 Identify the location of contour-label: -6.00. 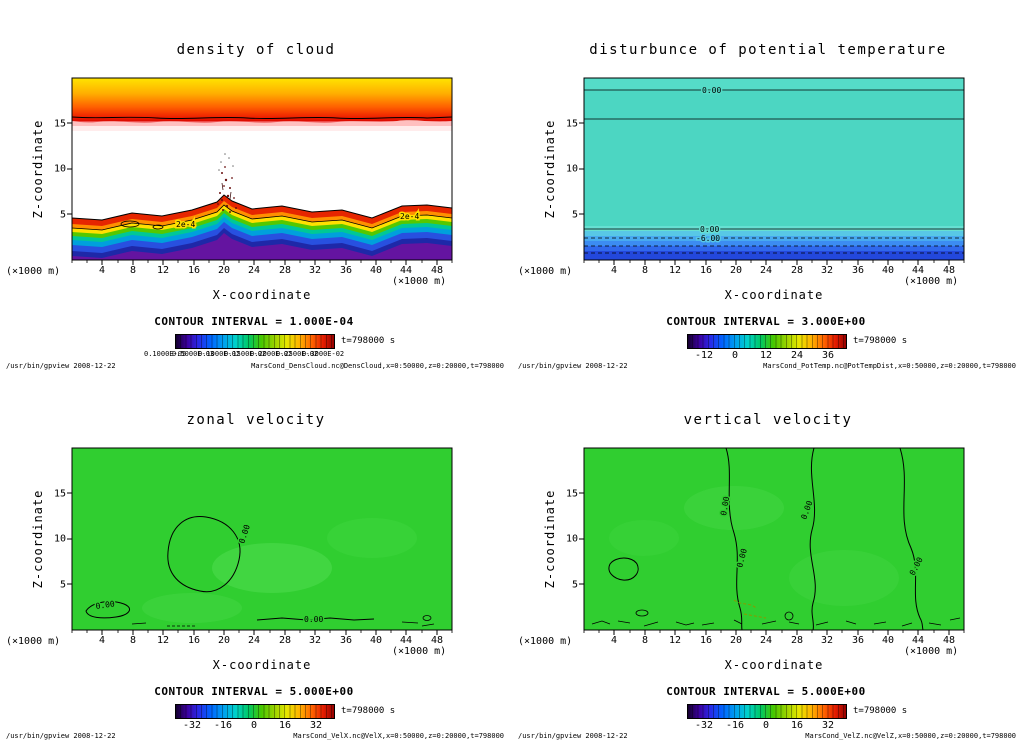
(708, 238).